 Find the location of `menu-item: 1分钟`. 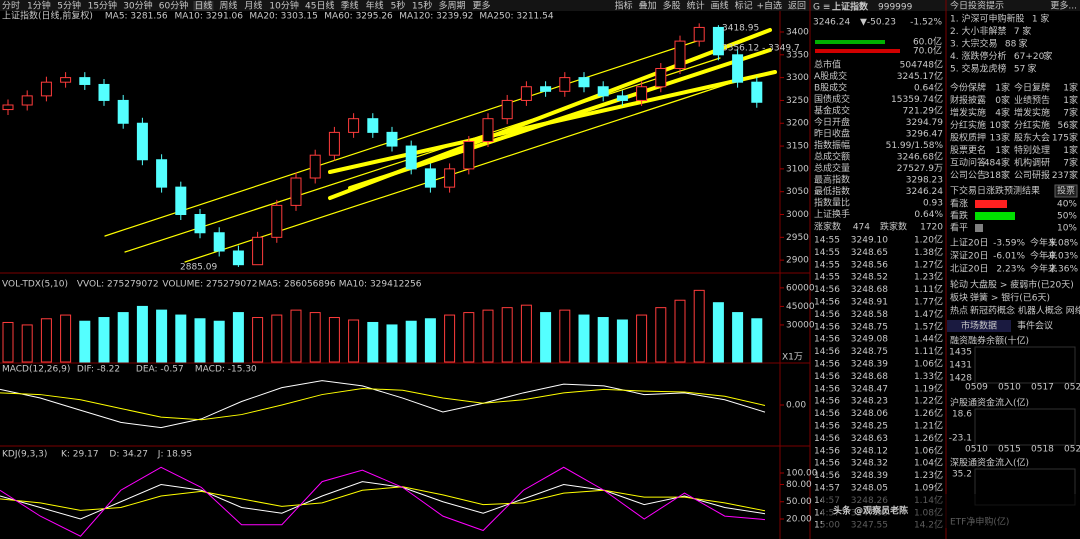

menu-item: 1分钟 is located at coordinates (39, 6).